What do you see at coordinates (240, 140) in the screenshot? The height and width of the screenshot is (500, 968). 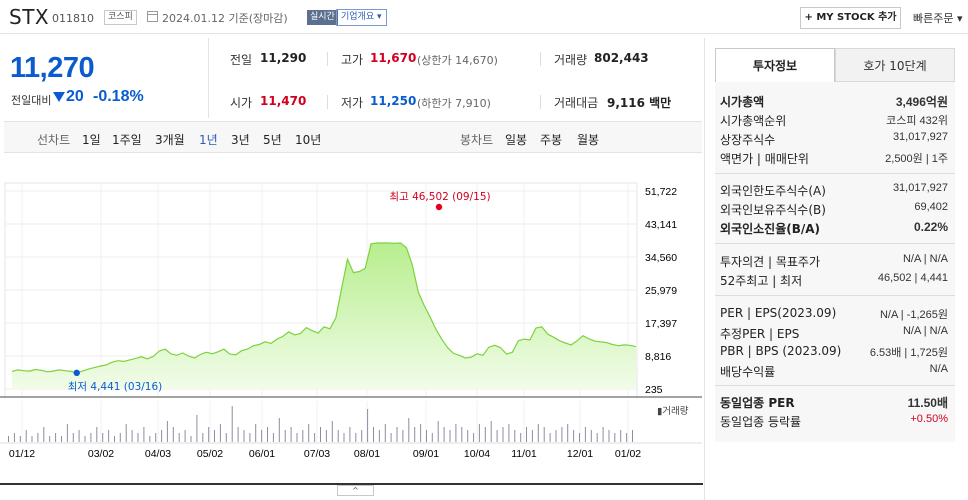 I see `period-3y: 3년` at bounding box center [240, 140].